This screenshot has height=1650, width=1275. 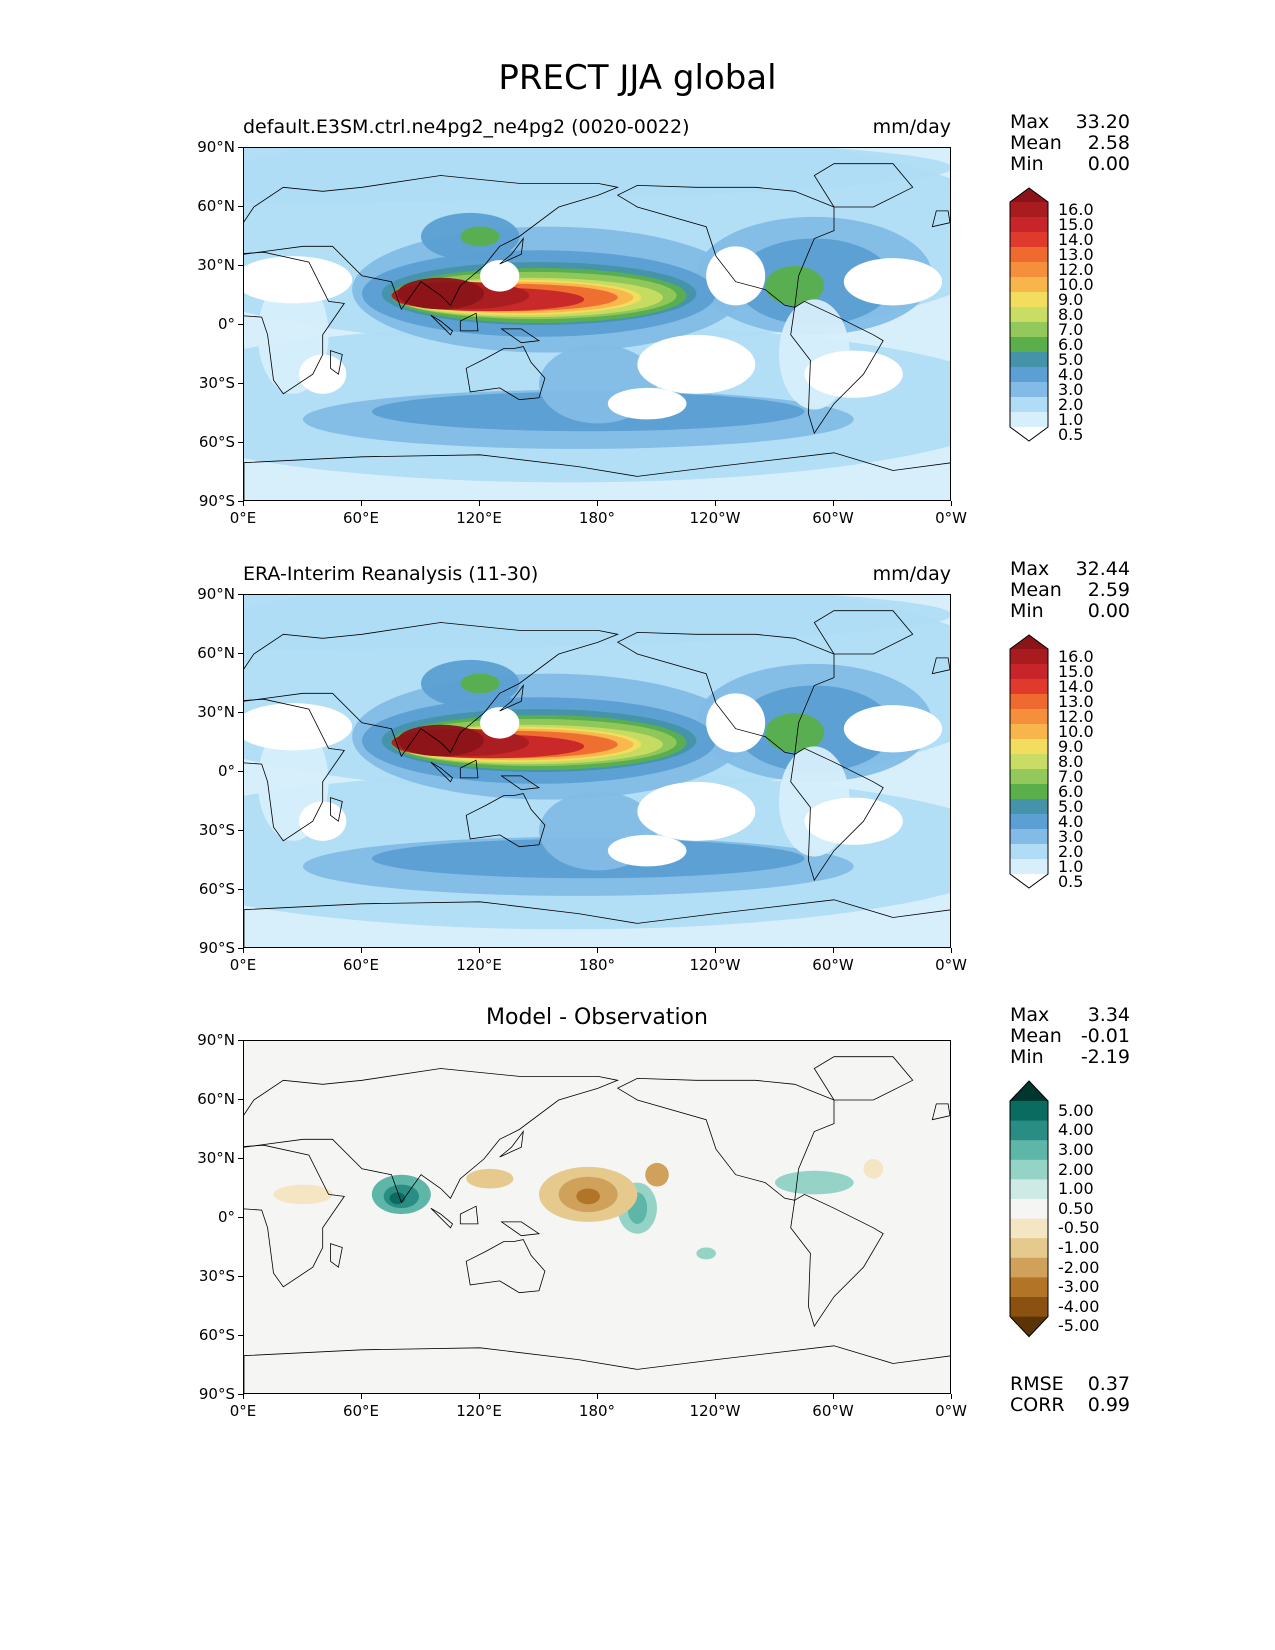 I want to click on metric-corr-value: 0.99, so click(x=1108, y=1405).